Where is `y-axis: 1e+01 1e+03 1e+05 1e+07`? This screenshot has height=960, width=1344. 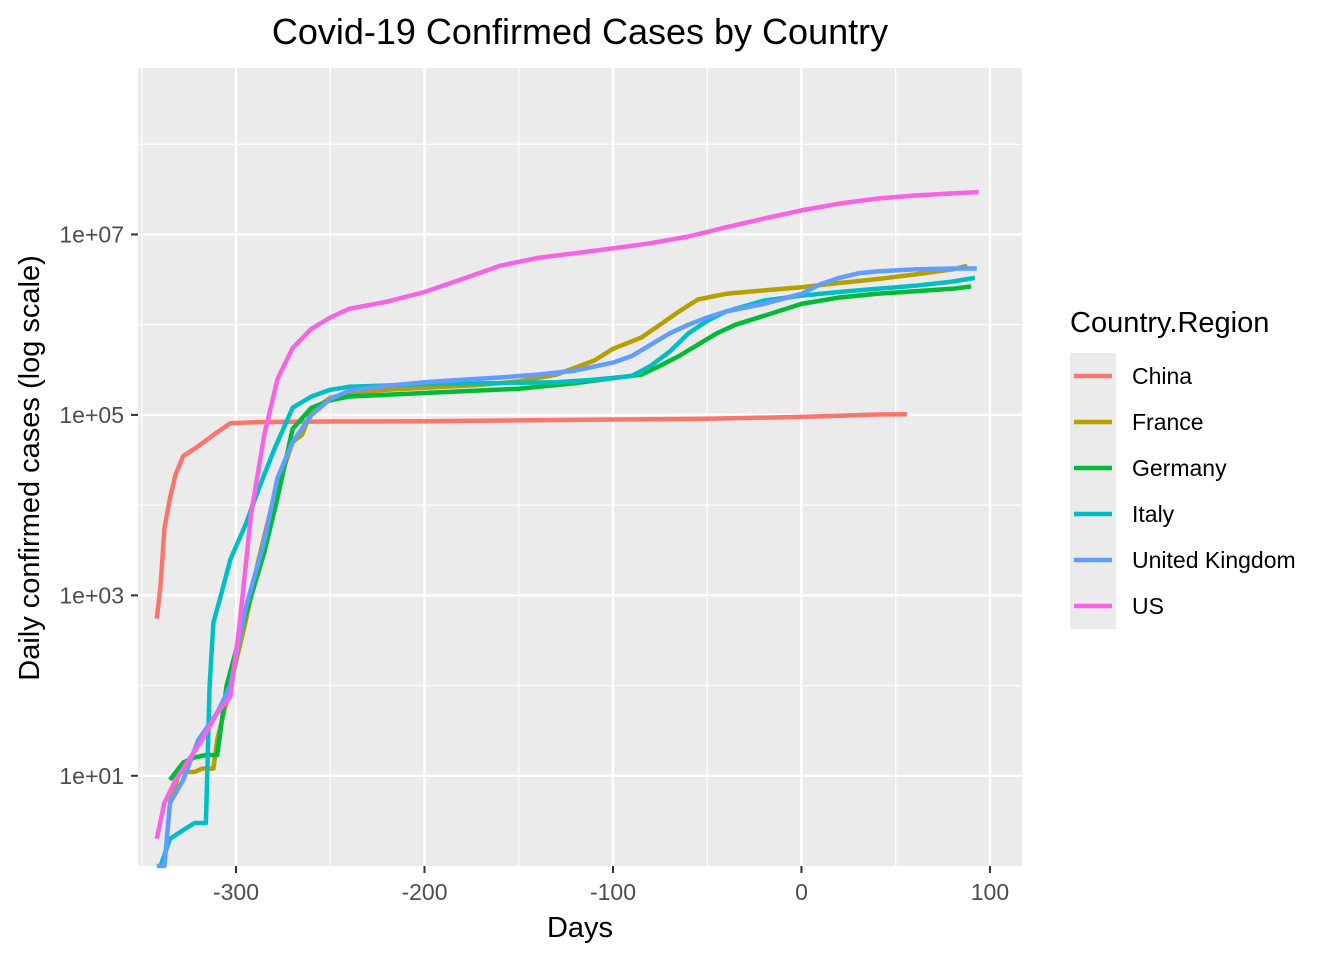 y-axis: 1e+01 1e+03 1e+05 1e+07 is located at coordinates (98, 505).